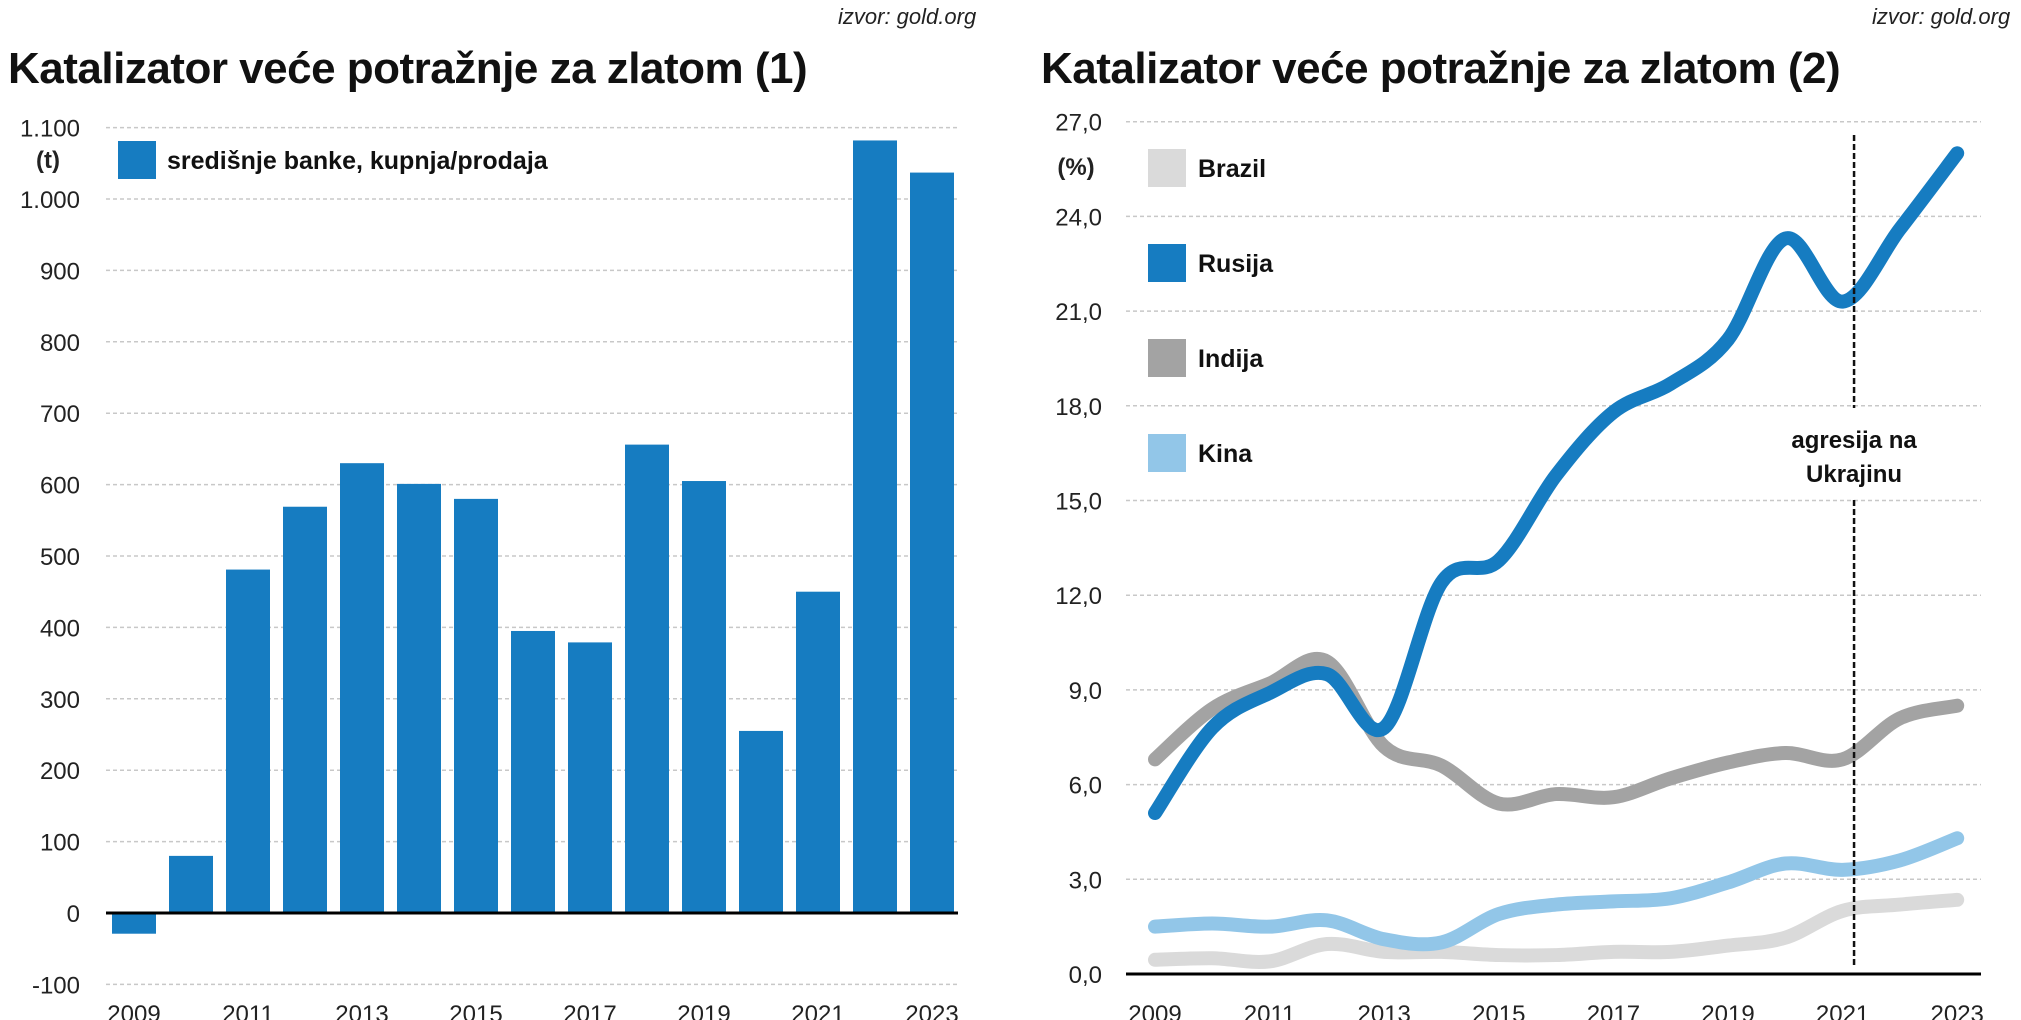 This screenshot has height=1020, width=2021. I want to click on y-tick-label: 100, so click(60, 843).